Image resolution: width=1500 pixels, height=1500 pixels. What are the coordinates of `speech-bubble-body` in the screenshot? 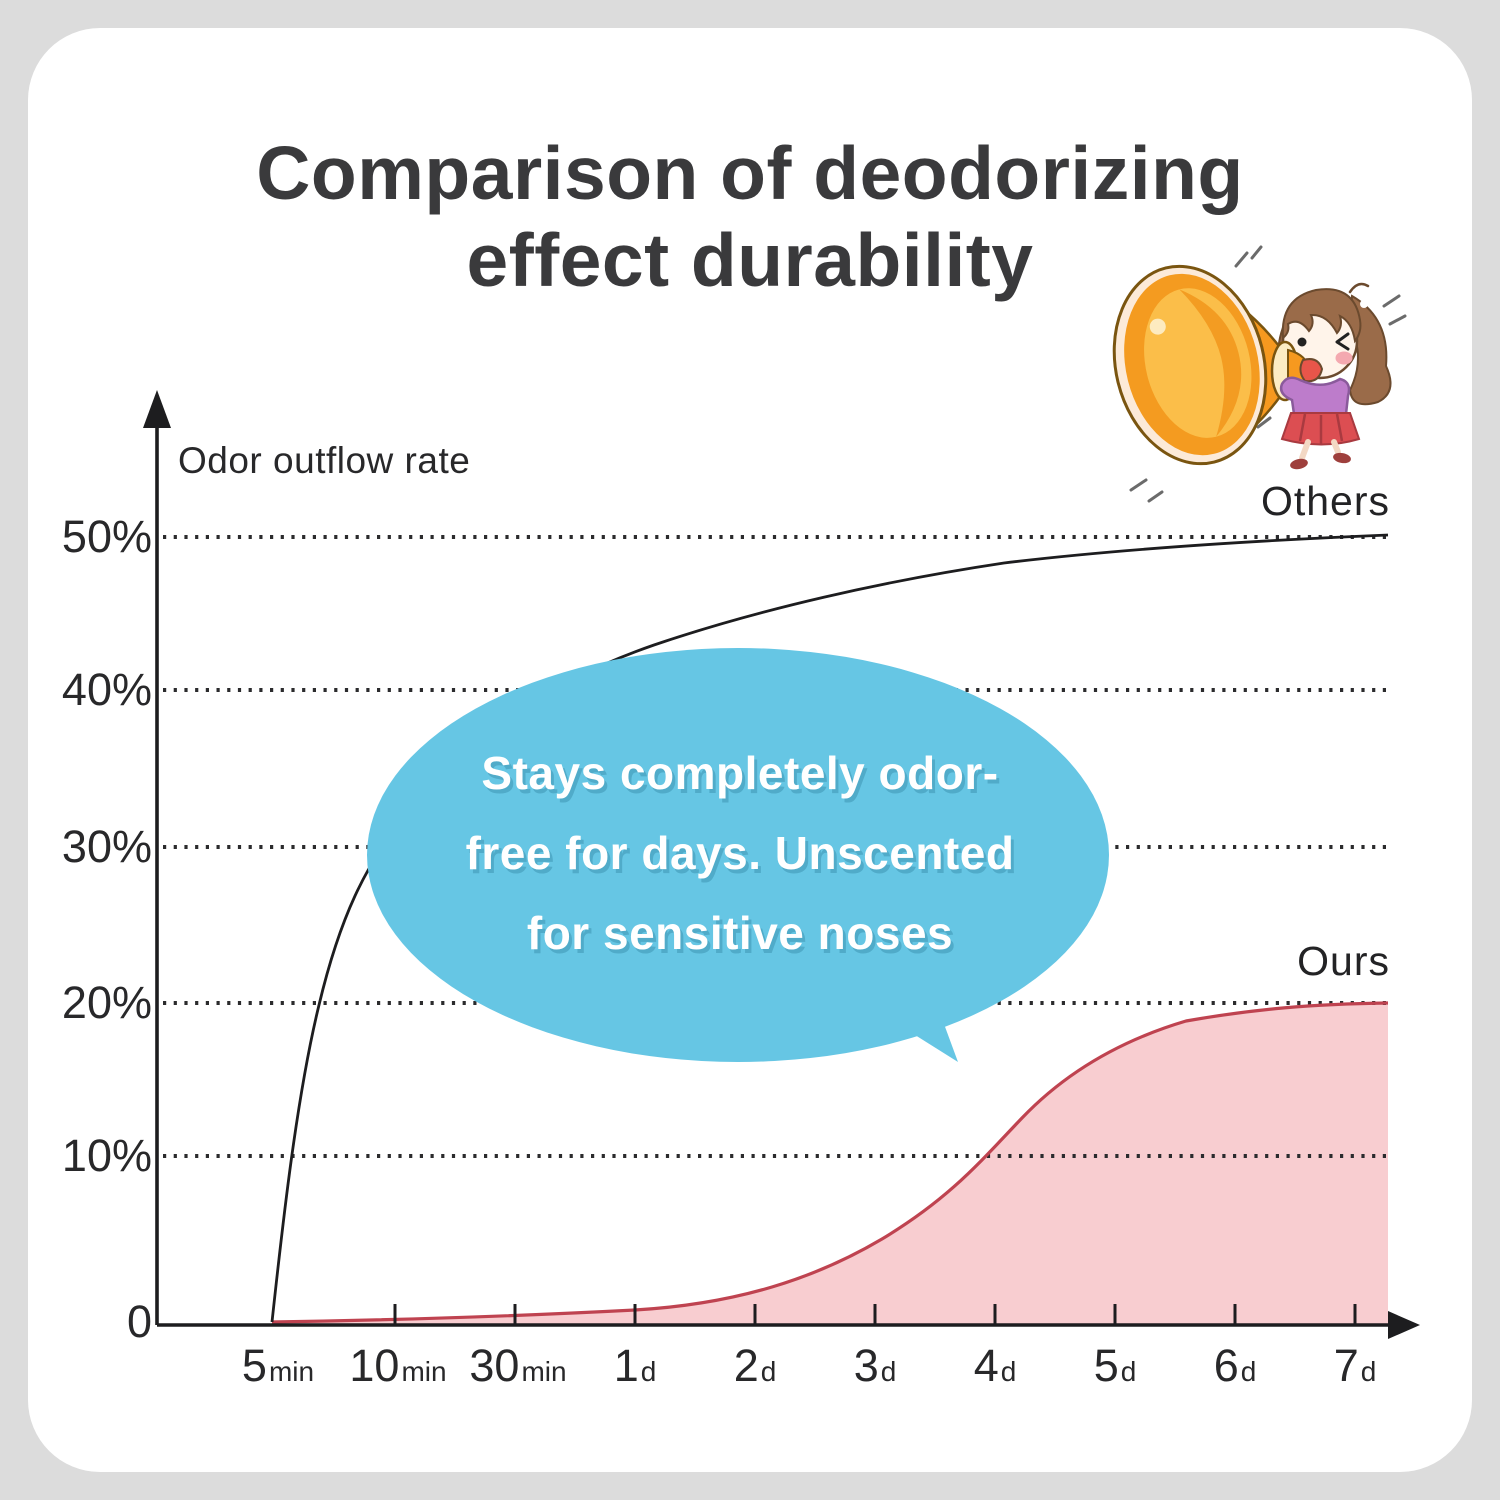 It's located at (738, 855).